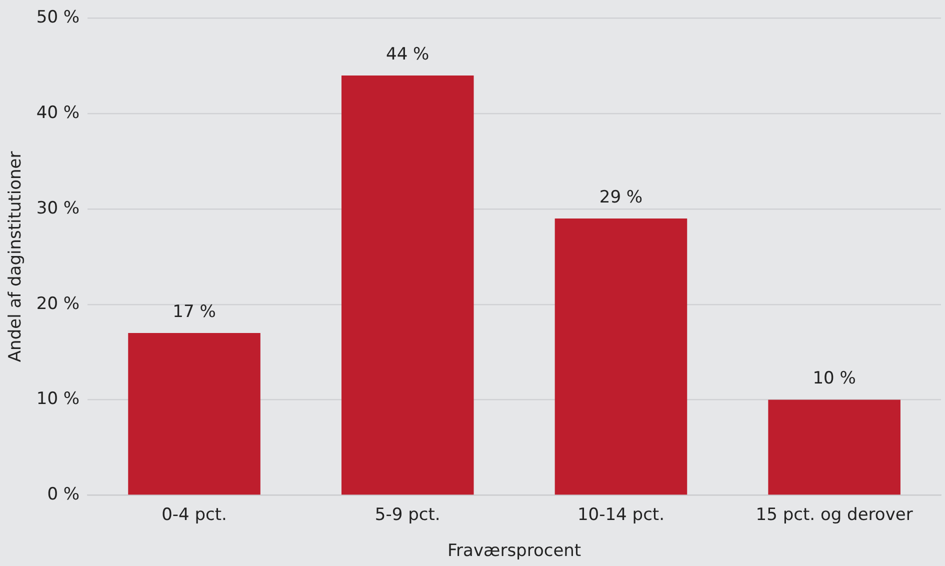  Describe the element at coordinates (194, 514) in the screenshot. I see `x-tick-label: 0-4 pct.` at that location.